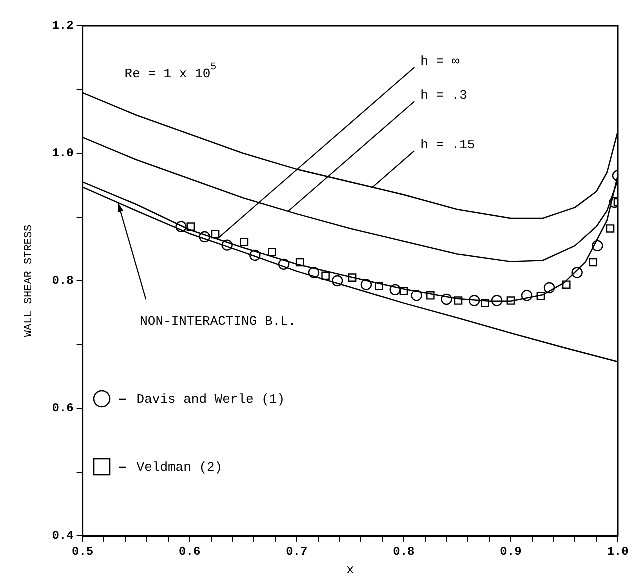 The image size is (632, 584). Describe the element at coordinates (511, 552) in the screenshot. I see `x-tick-label: 0.9` at that location.